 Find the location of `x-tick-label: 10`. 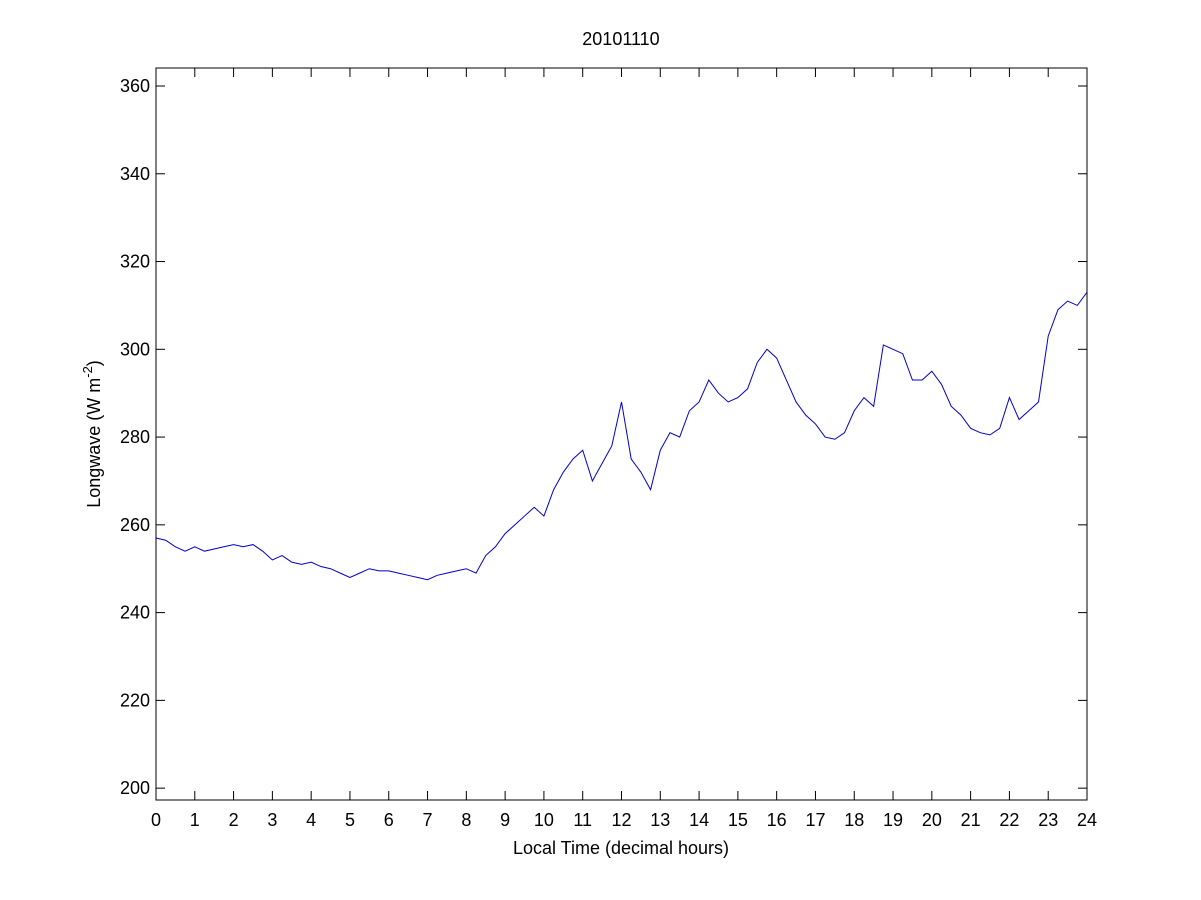

x-tick-label: 10 is located at coordinates (544, 820).